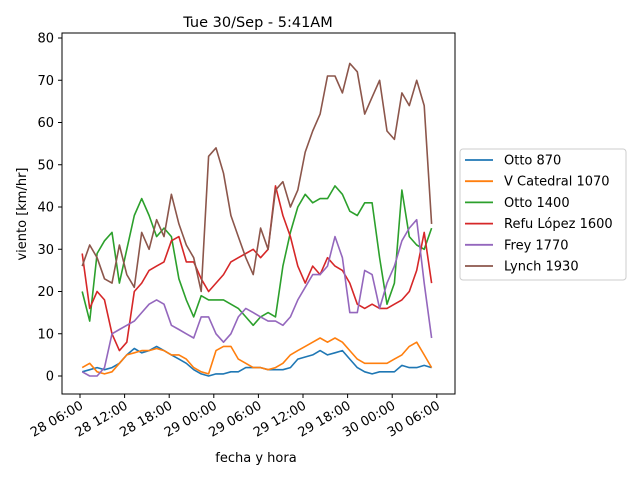 This screenshot has height=480, width=640. Describe the element at coordinates (45, 208) in the screenshot. I see `y-tick-label: 40` at that location.